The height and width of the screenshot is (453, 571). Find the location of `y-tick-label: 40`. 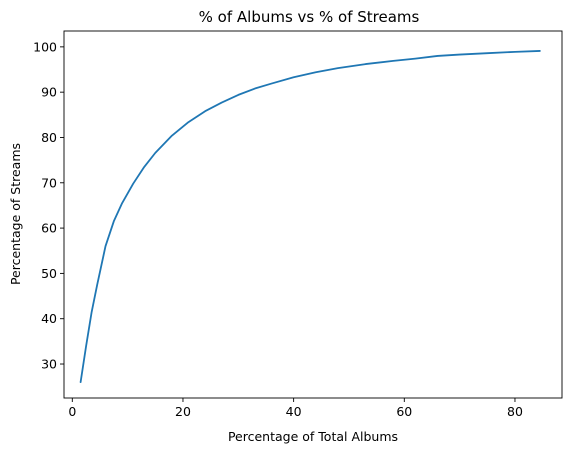

y-tick-label: 40 is located at coordinates (49, 318).